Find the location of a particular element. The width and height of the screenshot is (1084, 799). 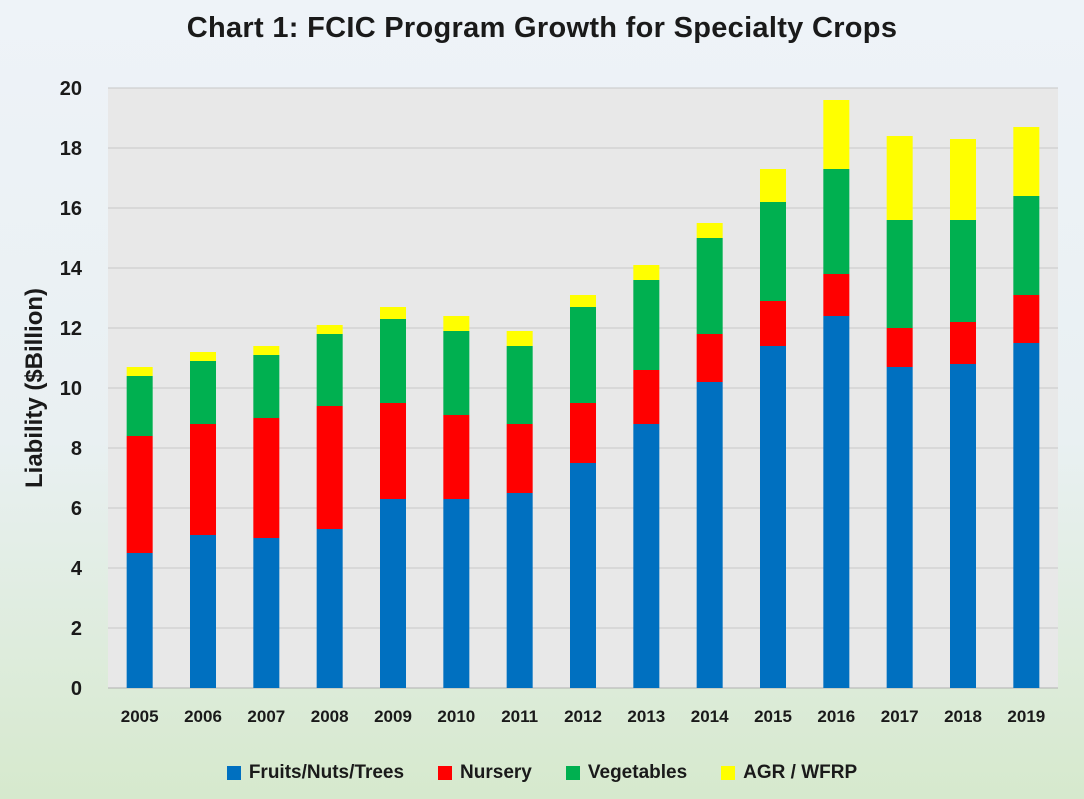

bar-segment-vegetables-2007 is located at coordinates (266, 386).